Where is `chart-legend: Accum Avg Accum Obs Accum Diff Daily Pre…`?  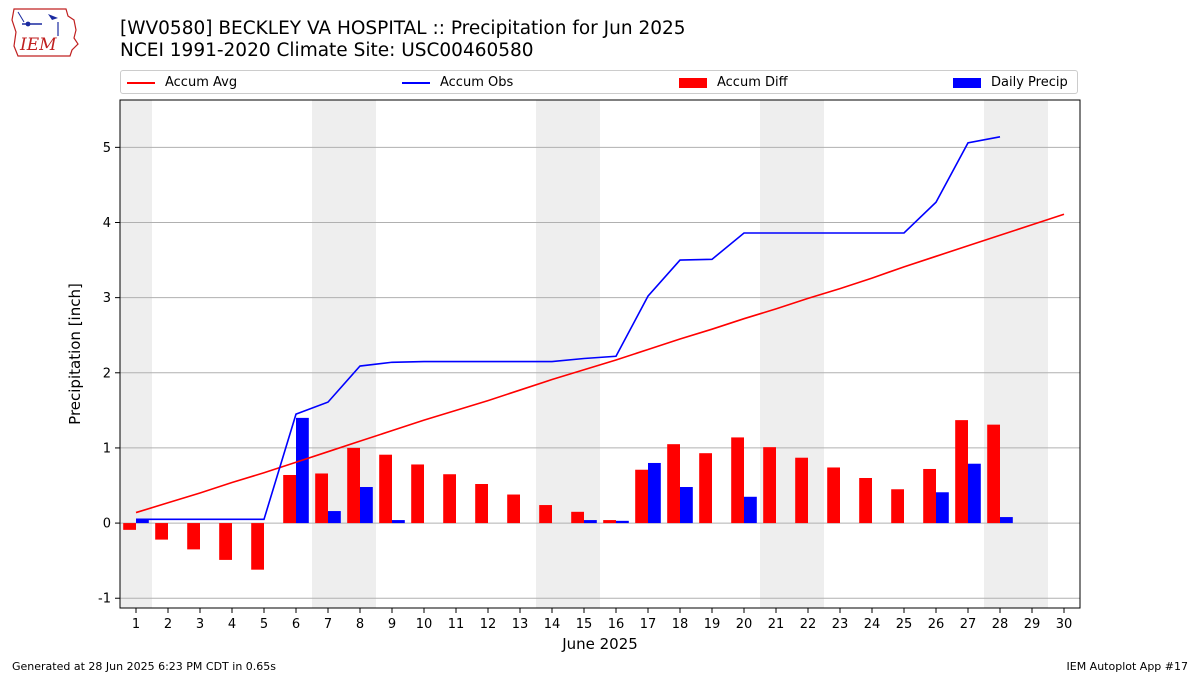
chart-legend: Accum Avg Accum Obs Accum Diff Daily Pre… is located at coordinates (599, 82).